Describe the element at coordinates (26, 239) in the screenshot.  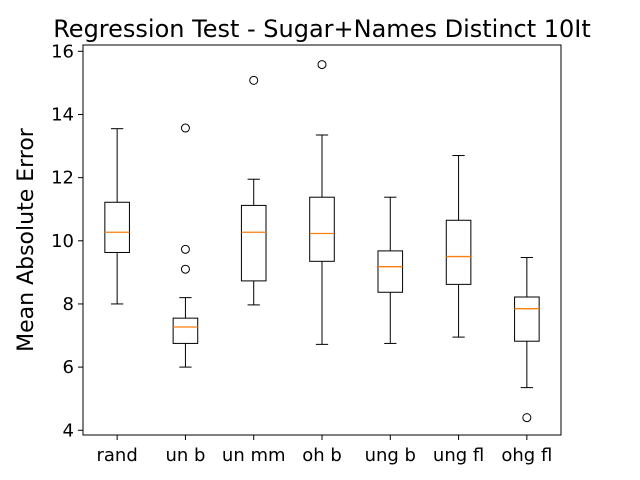
I see `y-axis-label: Mean Absolute Error` at that location.